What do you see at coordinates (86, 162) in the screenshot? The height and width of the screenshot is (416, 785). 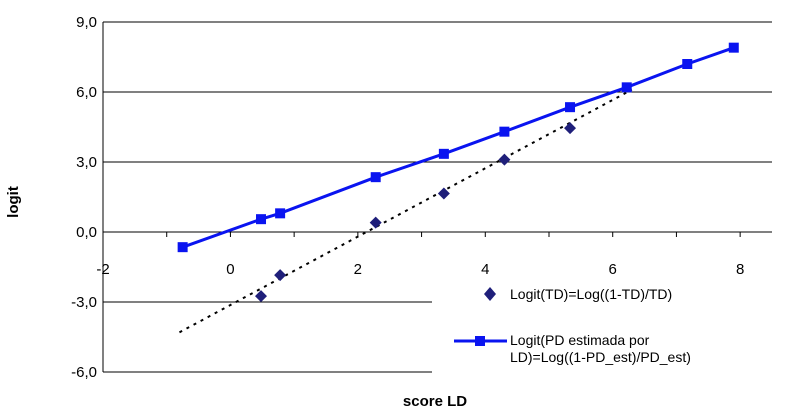 I see `y-tick-label: 3,0` at bounding box center [86, 162].